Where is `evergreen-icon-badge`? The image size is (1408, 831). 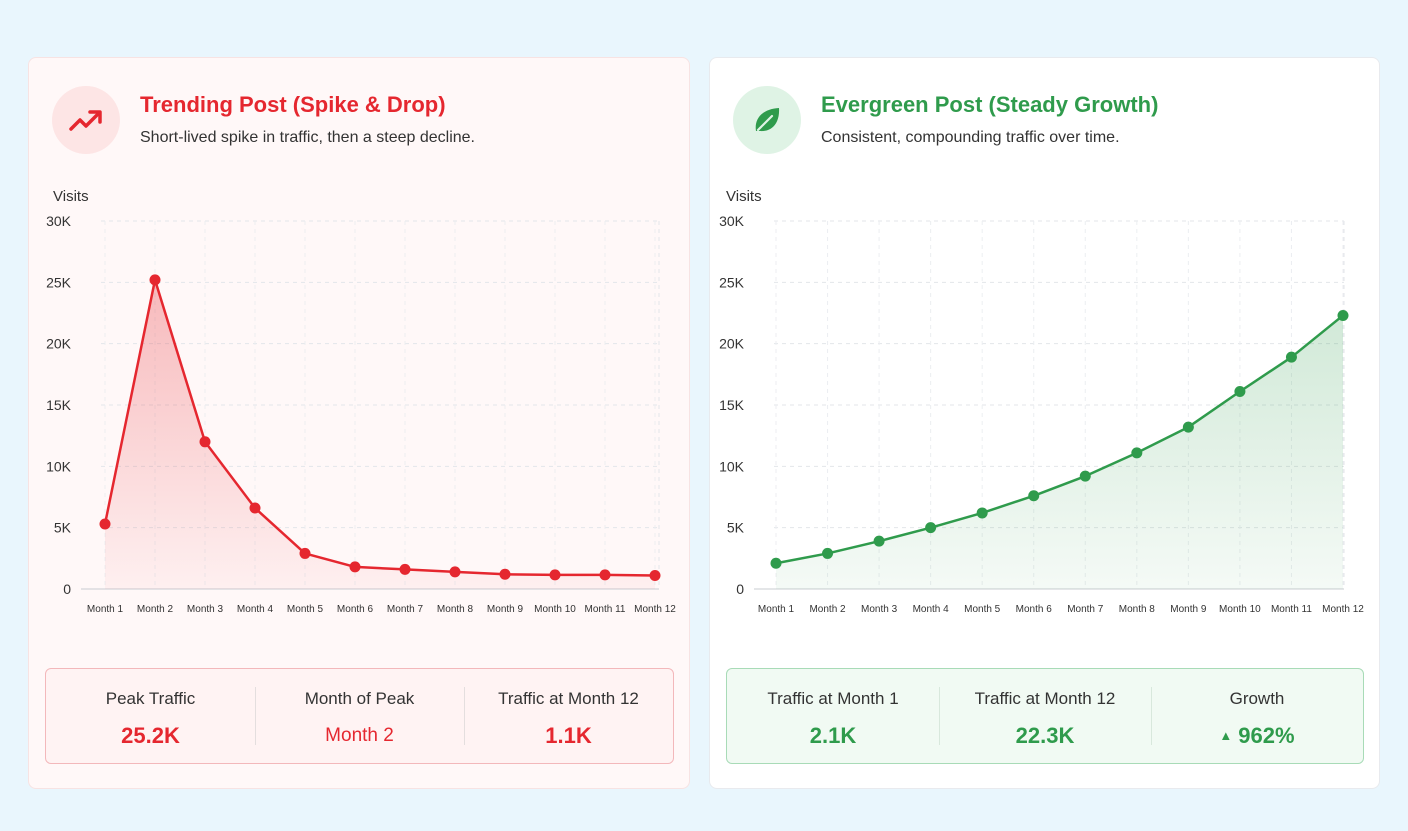
evergreen-icon-badge is located at coordinates (767, 120).